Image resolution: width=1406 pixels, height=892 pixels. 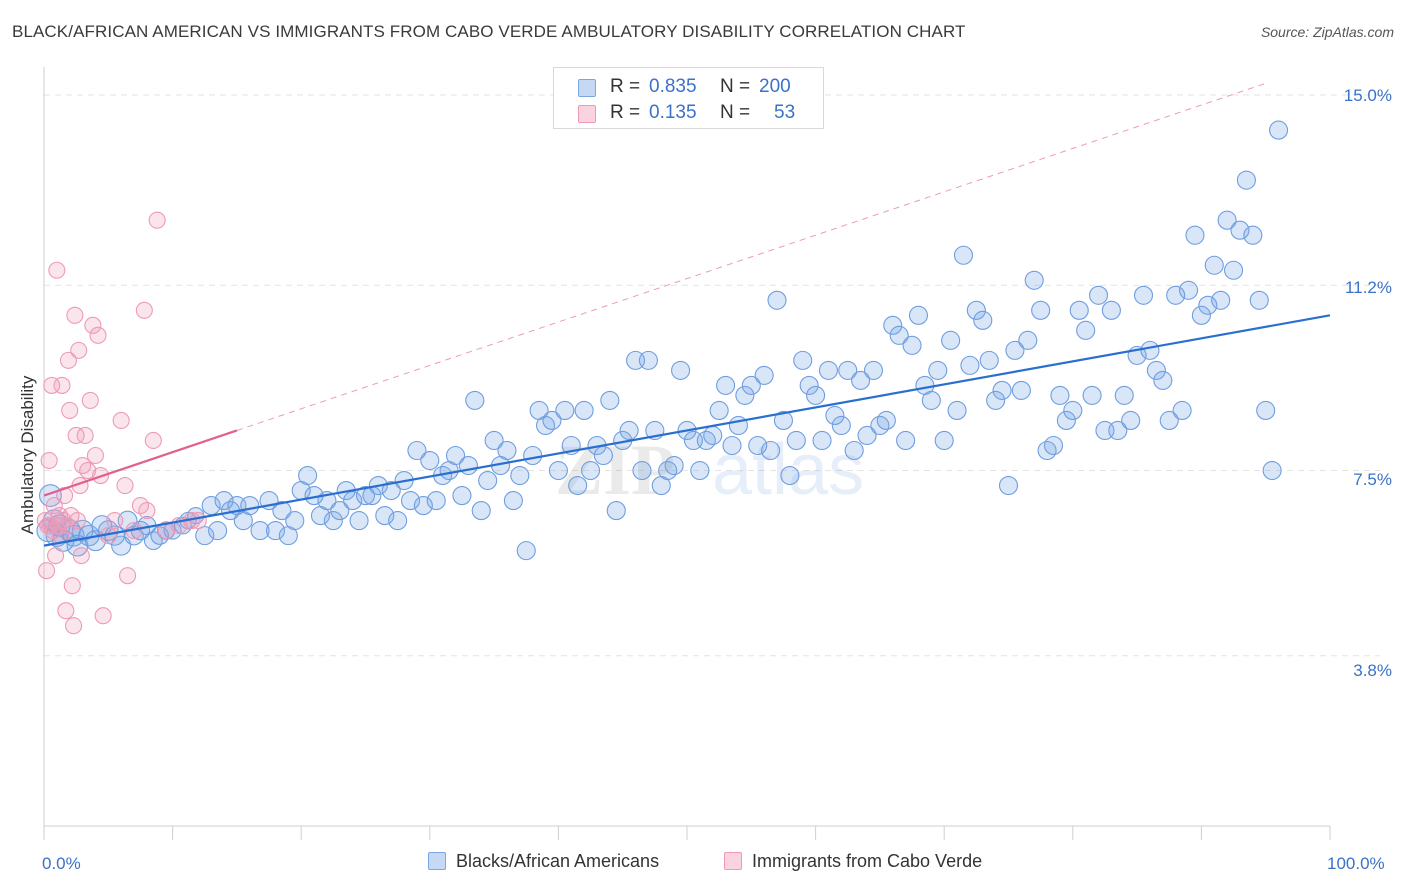 I want to click on y-axis-title: Ambulatory Disability, so click(x=27, y=455).